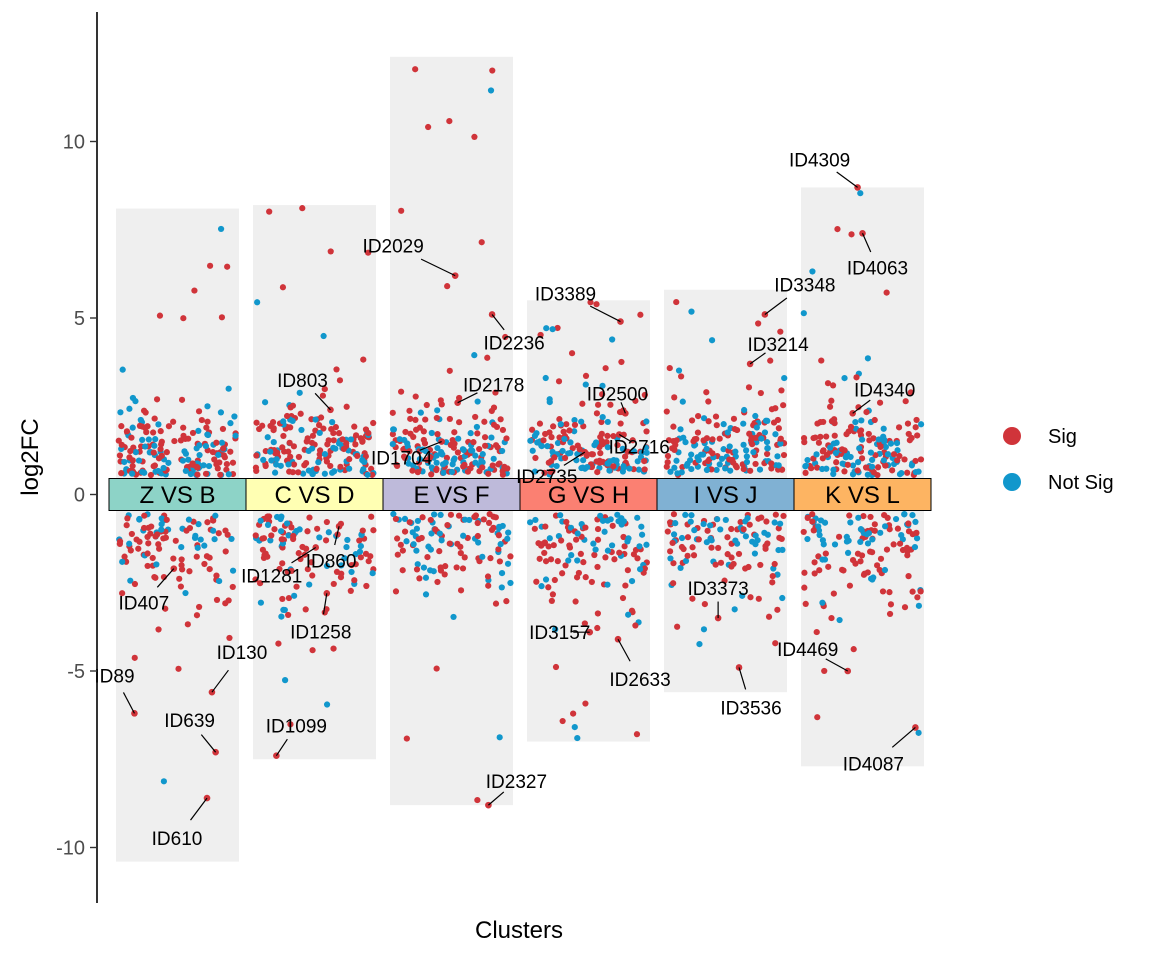 The image size is (1152, 960). I want to click on cluster-tile, so click(588, 494).